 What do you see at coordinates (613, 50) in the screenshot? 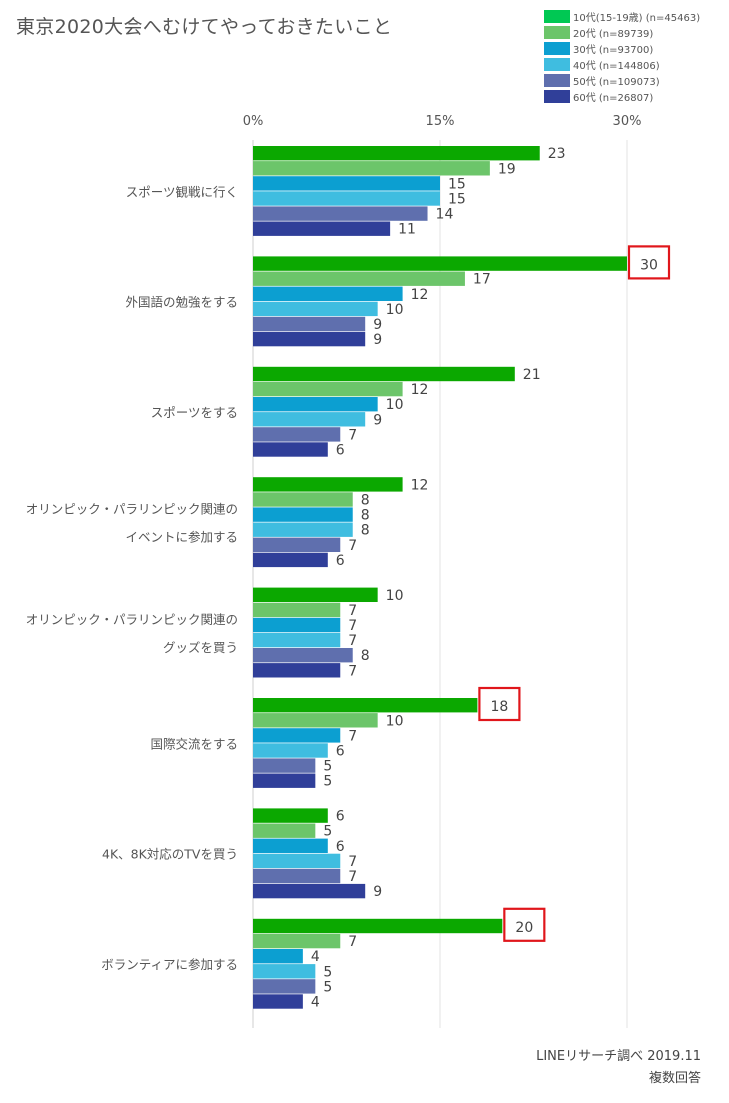
I see `legend-label: 30代 (n=93700)` at bounding box center [613, 50].